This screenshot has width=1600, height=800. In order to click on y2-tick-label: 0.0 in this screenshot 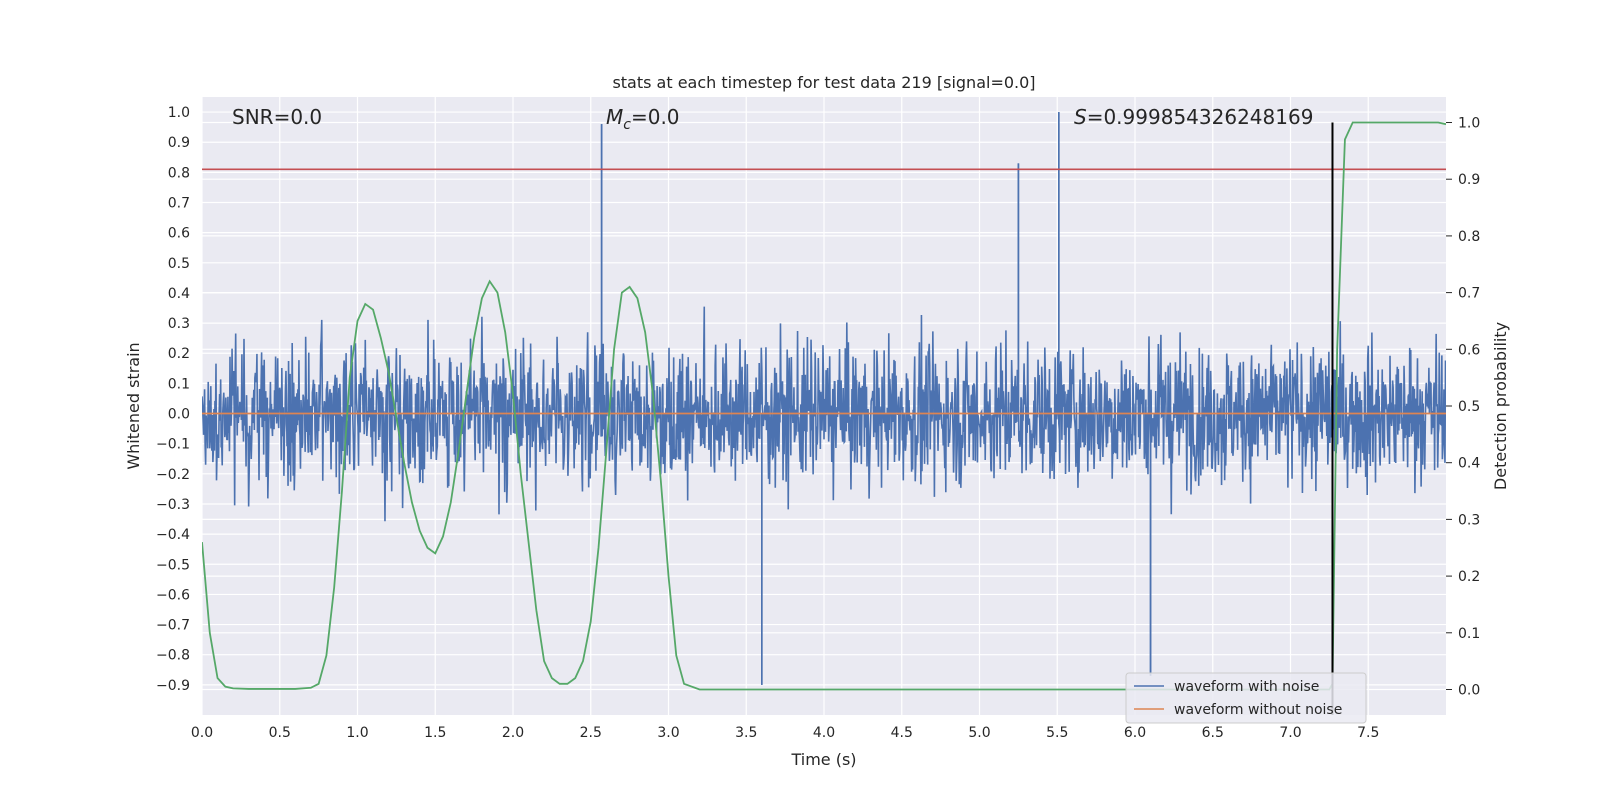, I will do `click(1469, 690)`.